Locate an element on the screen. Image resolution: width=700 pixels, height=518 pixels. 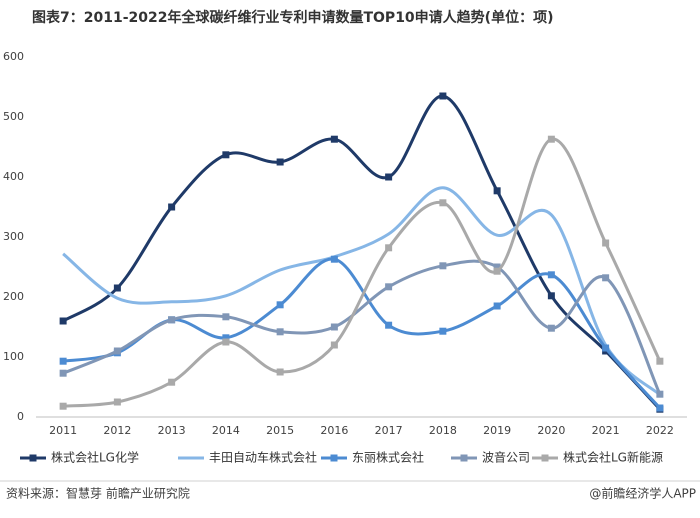
legend-label: 波音公司 is located at coordinates (506, 457).